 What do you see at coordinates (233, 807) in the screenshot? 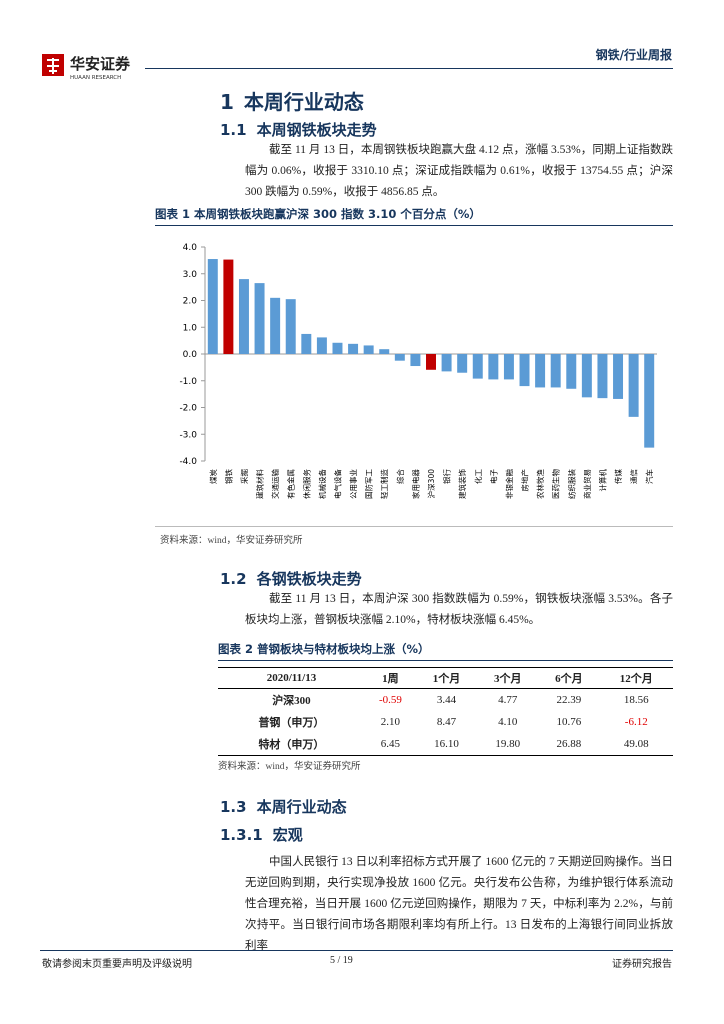
I see `section-number: 1.3` at bounding box center [233, 807].